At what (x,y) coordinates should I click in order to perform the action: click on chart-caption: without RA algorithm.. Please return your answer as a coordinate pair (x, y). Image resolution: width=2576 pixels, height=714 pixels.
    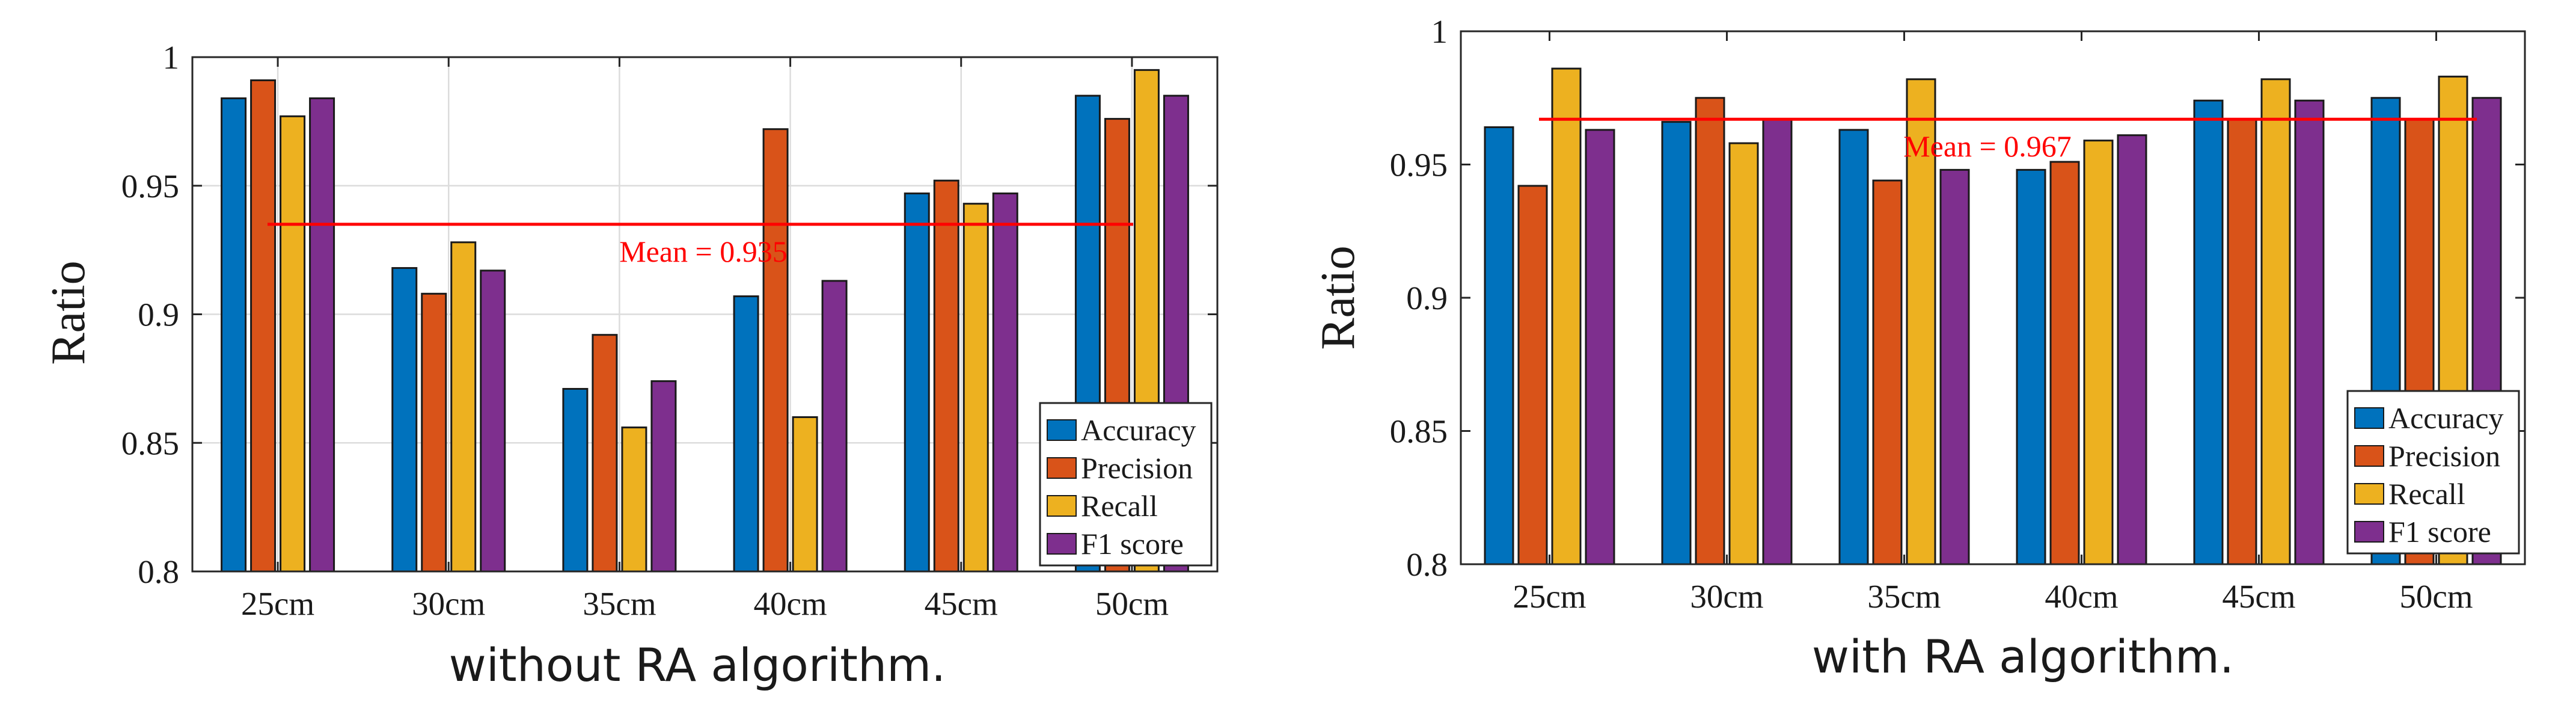
    Looking at the image, I should click on (697, 665).